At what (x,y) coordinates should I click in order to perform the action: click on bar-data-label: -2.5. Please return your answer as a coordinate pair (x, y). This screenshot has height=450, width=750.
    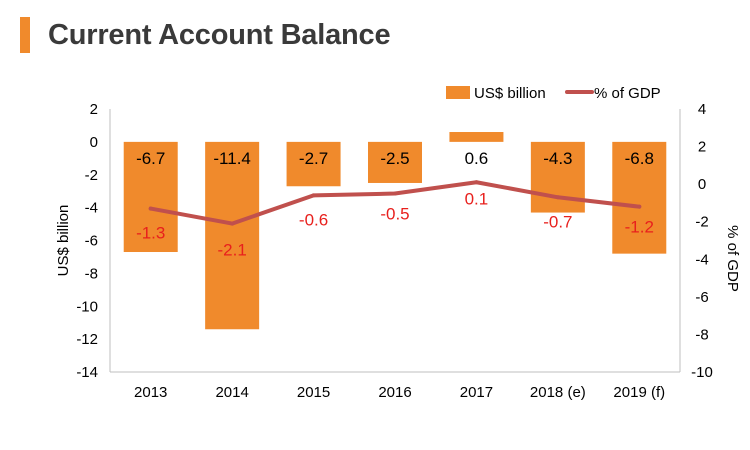
    Looking at the image, I should click on (394, 158).